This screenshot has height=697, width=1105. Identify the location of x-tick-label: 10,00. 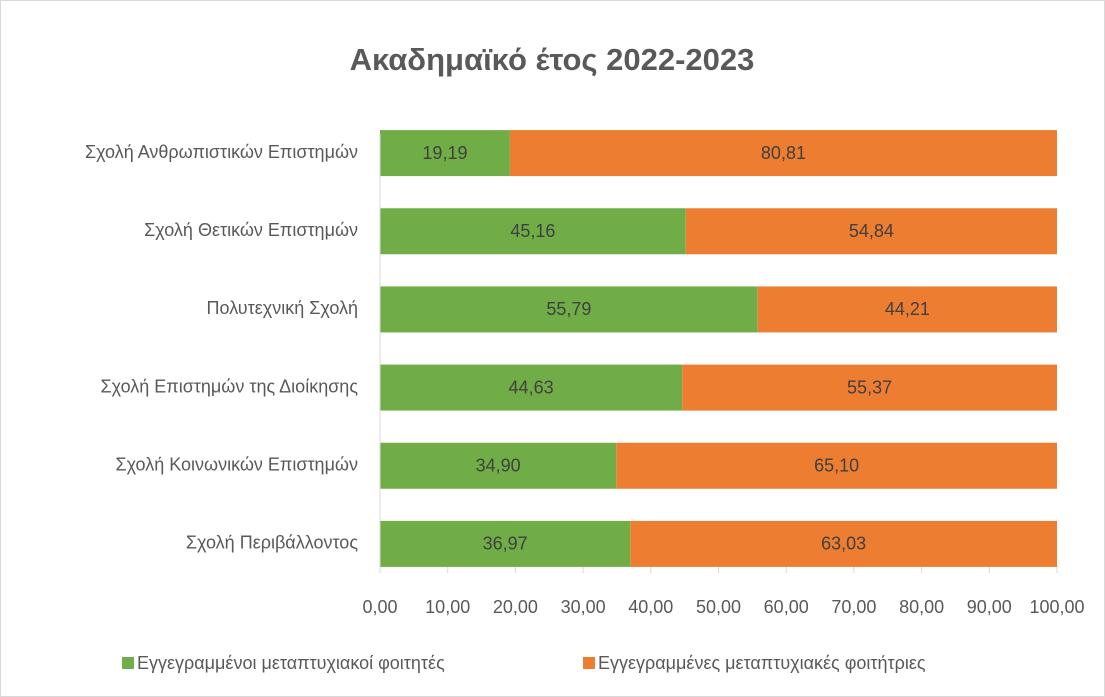
(447, 607).